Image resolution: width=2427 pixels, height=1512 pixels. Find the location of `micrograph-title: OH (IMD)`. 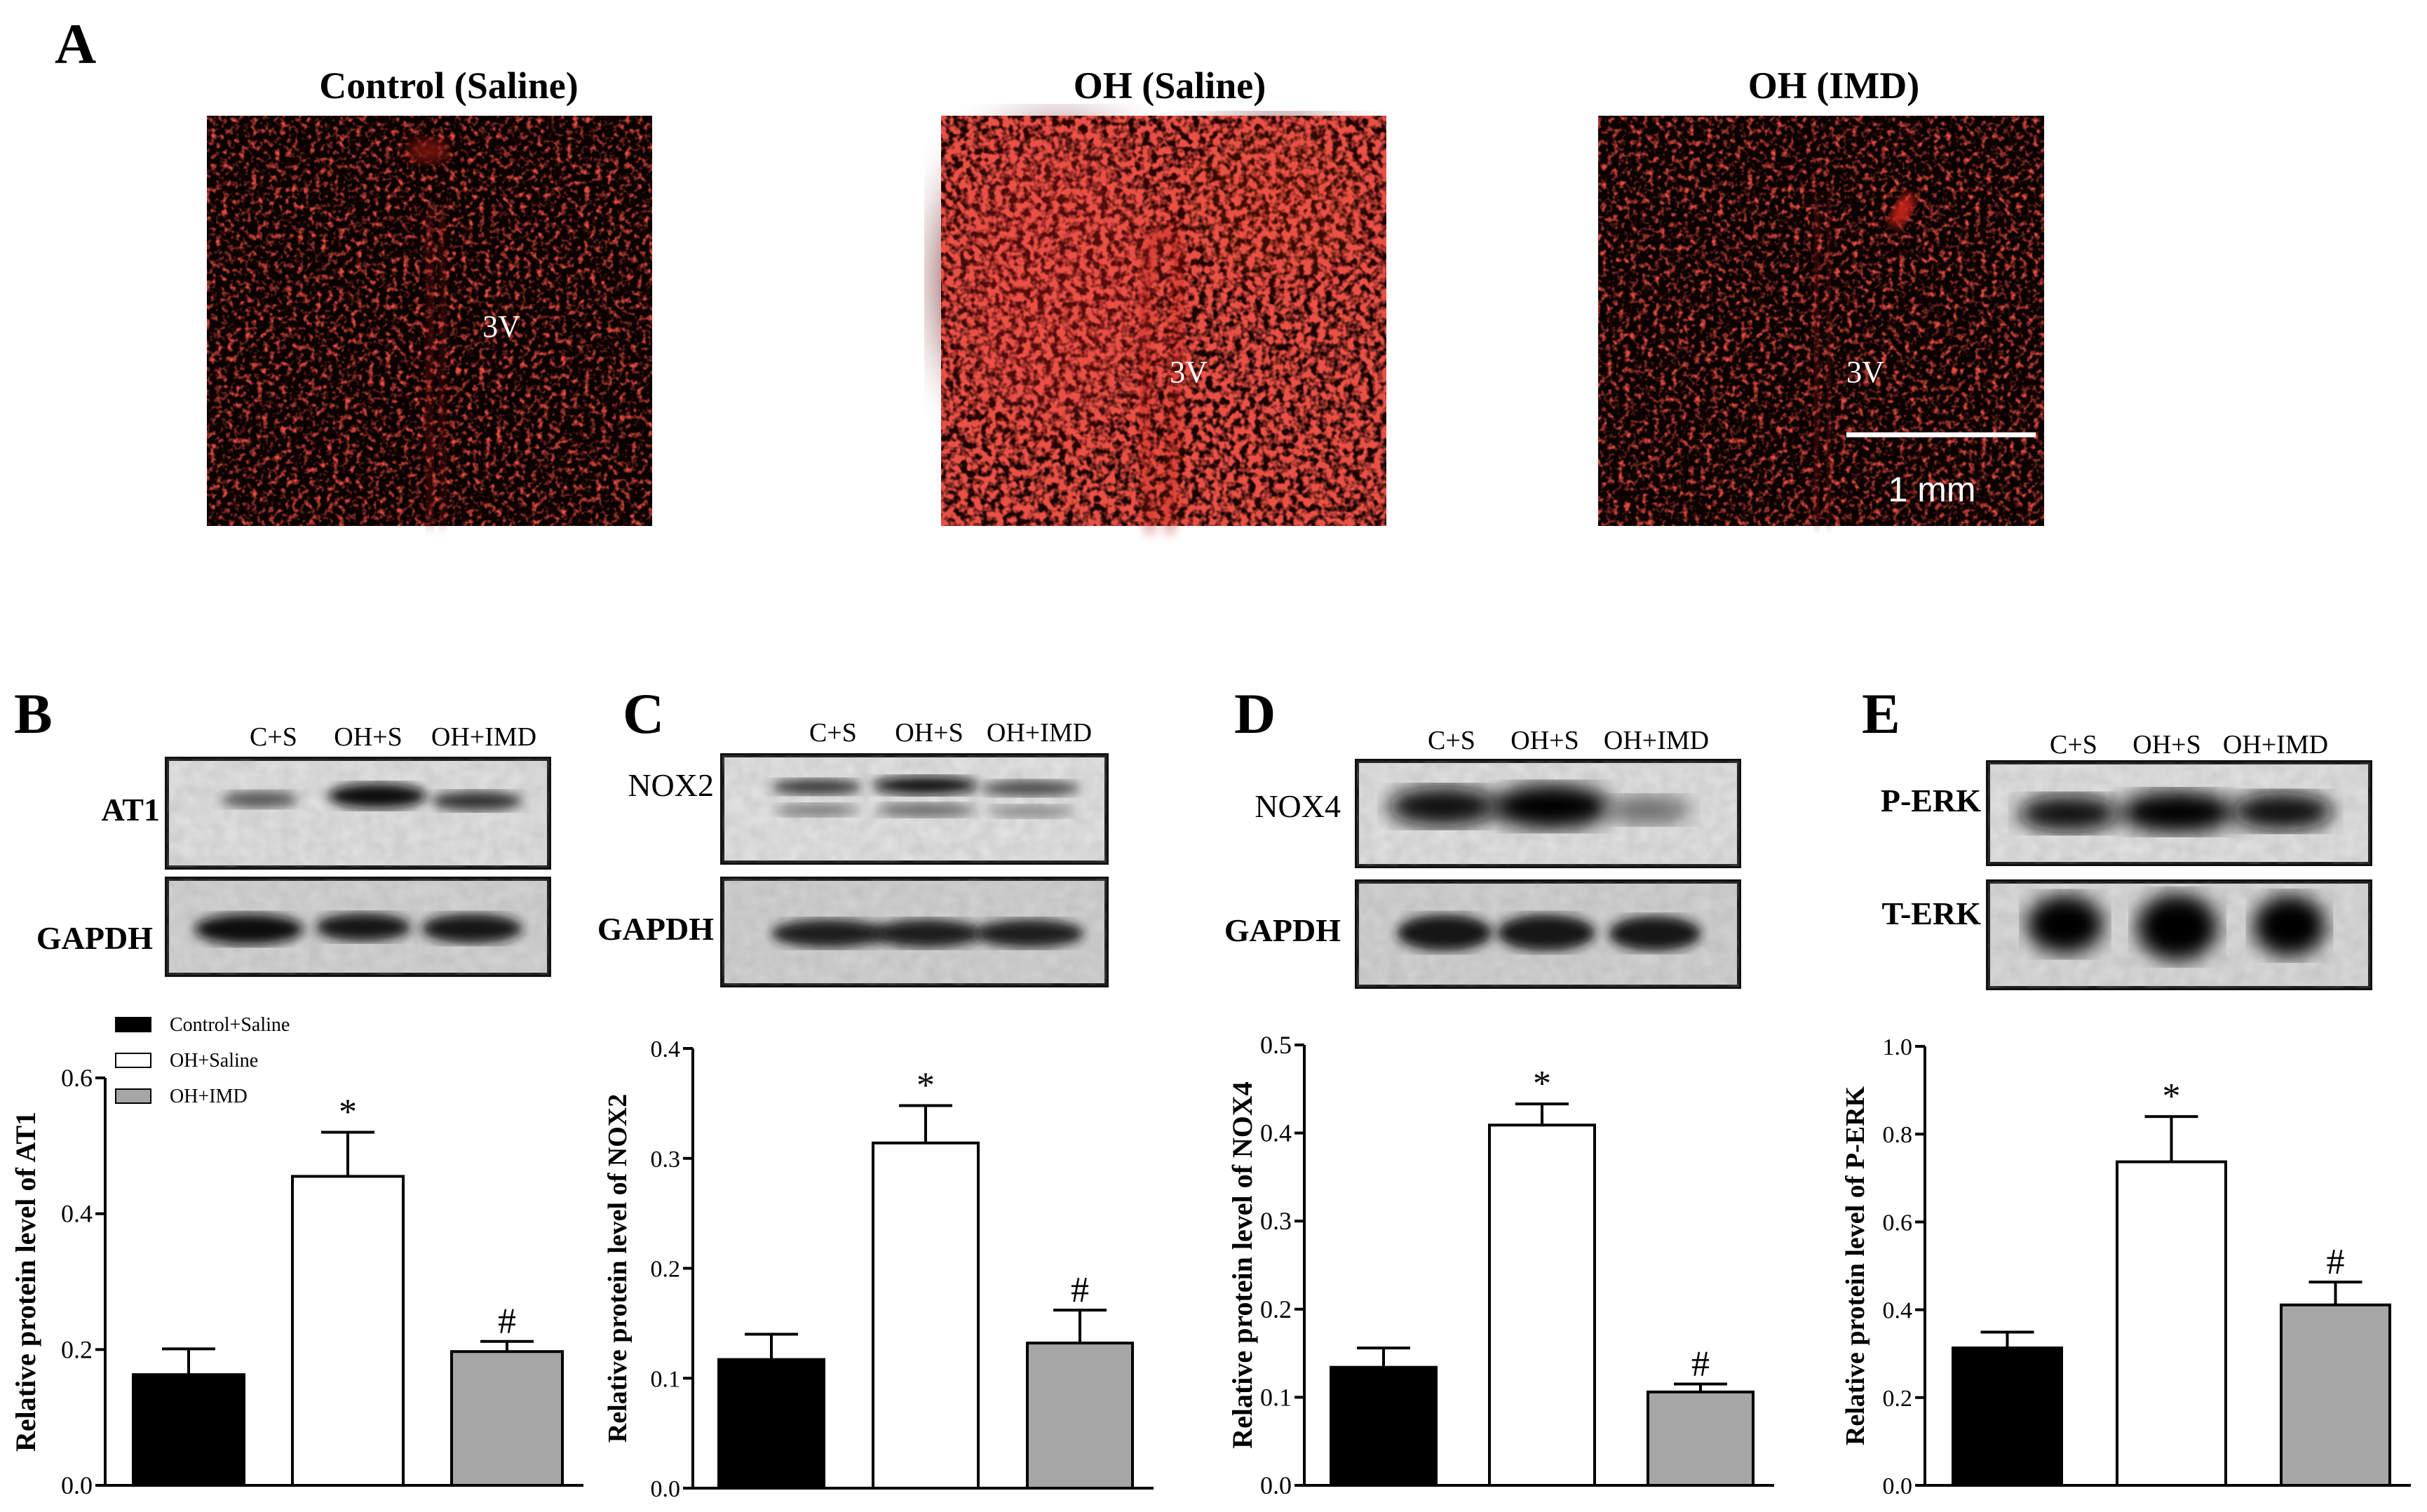

micrograph-title: OH (IMD) is located at coordinates (1833, 86).